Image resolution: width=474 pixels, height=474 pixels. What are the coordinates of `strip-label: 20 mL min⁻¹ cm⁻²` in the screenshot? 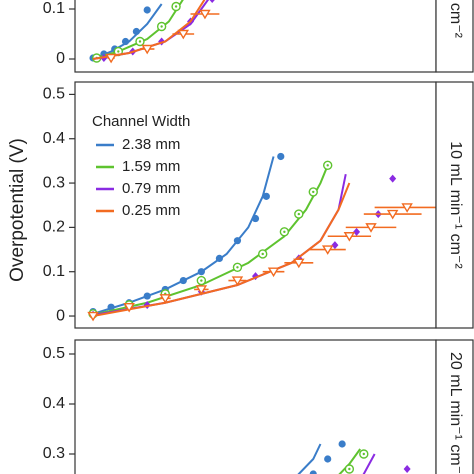 It's located at (455, 413).